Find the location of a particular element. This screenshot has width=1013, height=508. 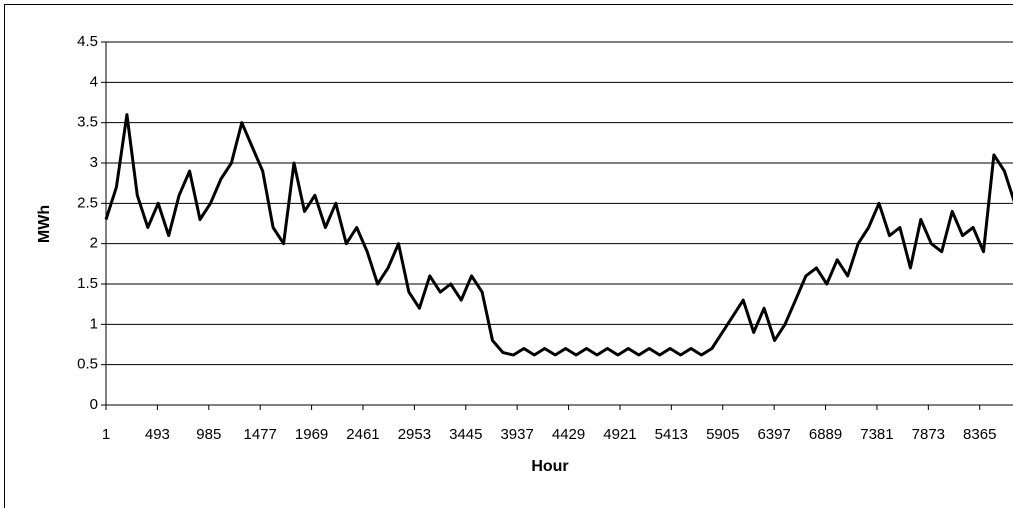

x-tick-label: 7381 is located at coordinates (876, 434).